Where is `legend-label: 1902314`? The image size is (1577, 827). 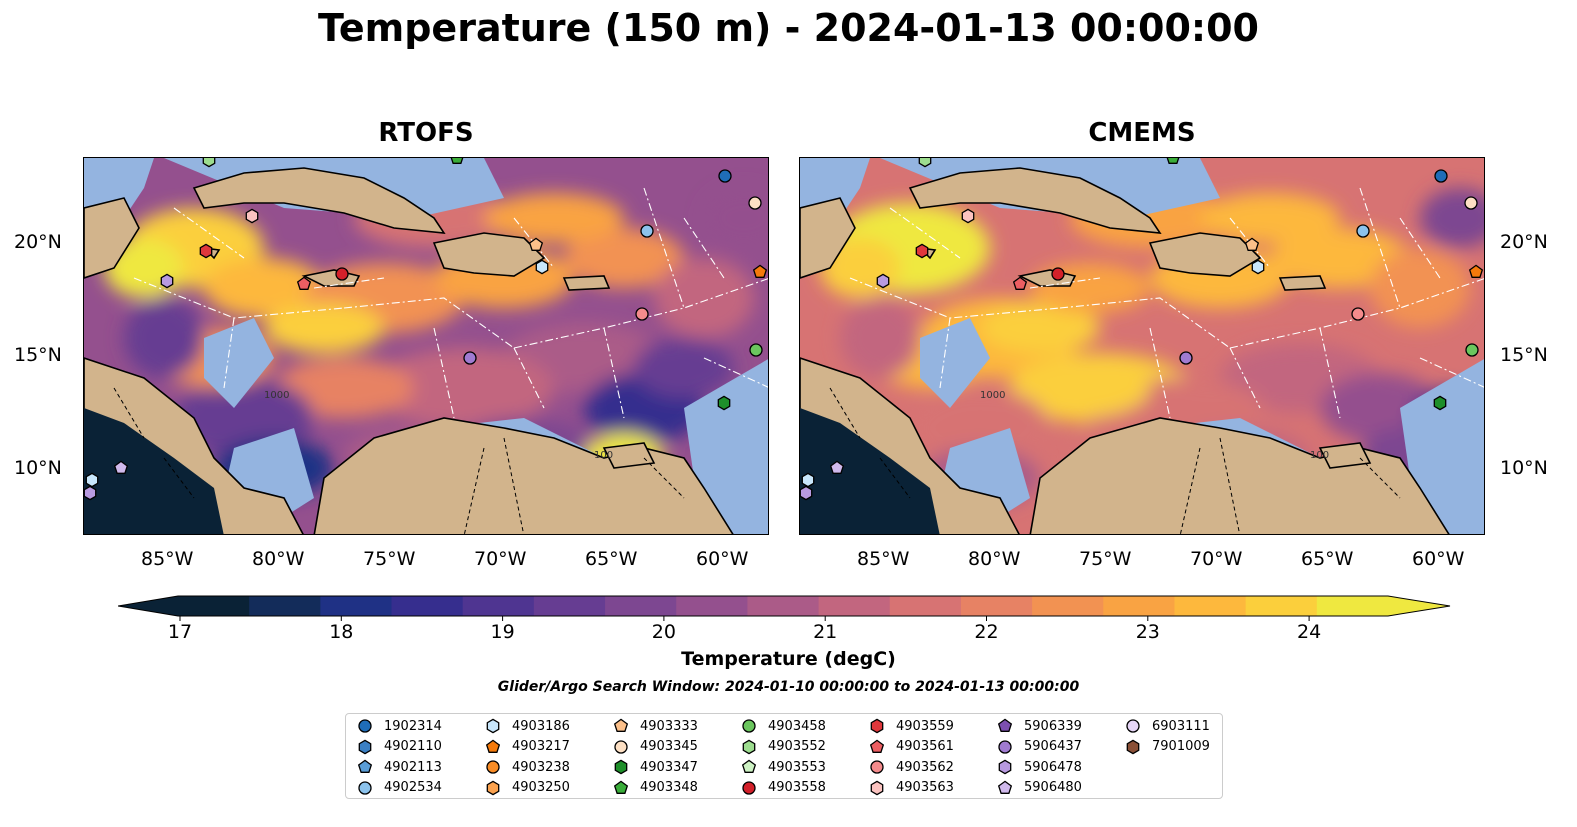 legend-label: 1902314 is located at coordinates (413, 726).